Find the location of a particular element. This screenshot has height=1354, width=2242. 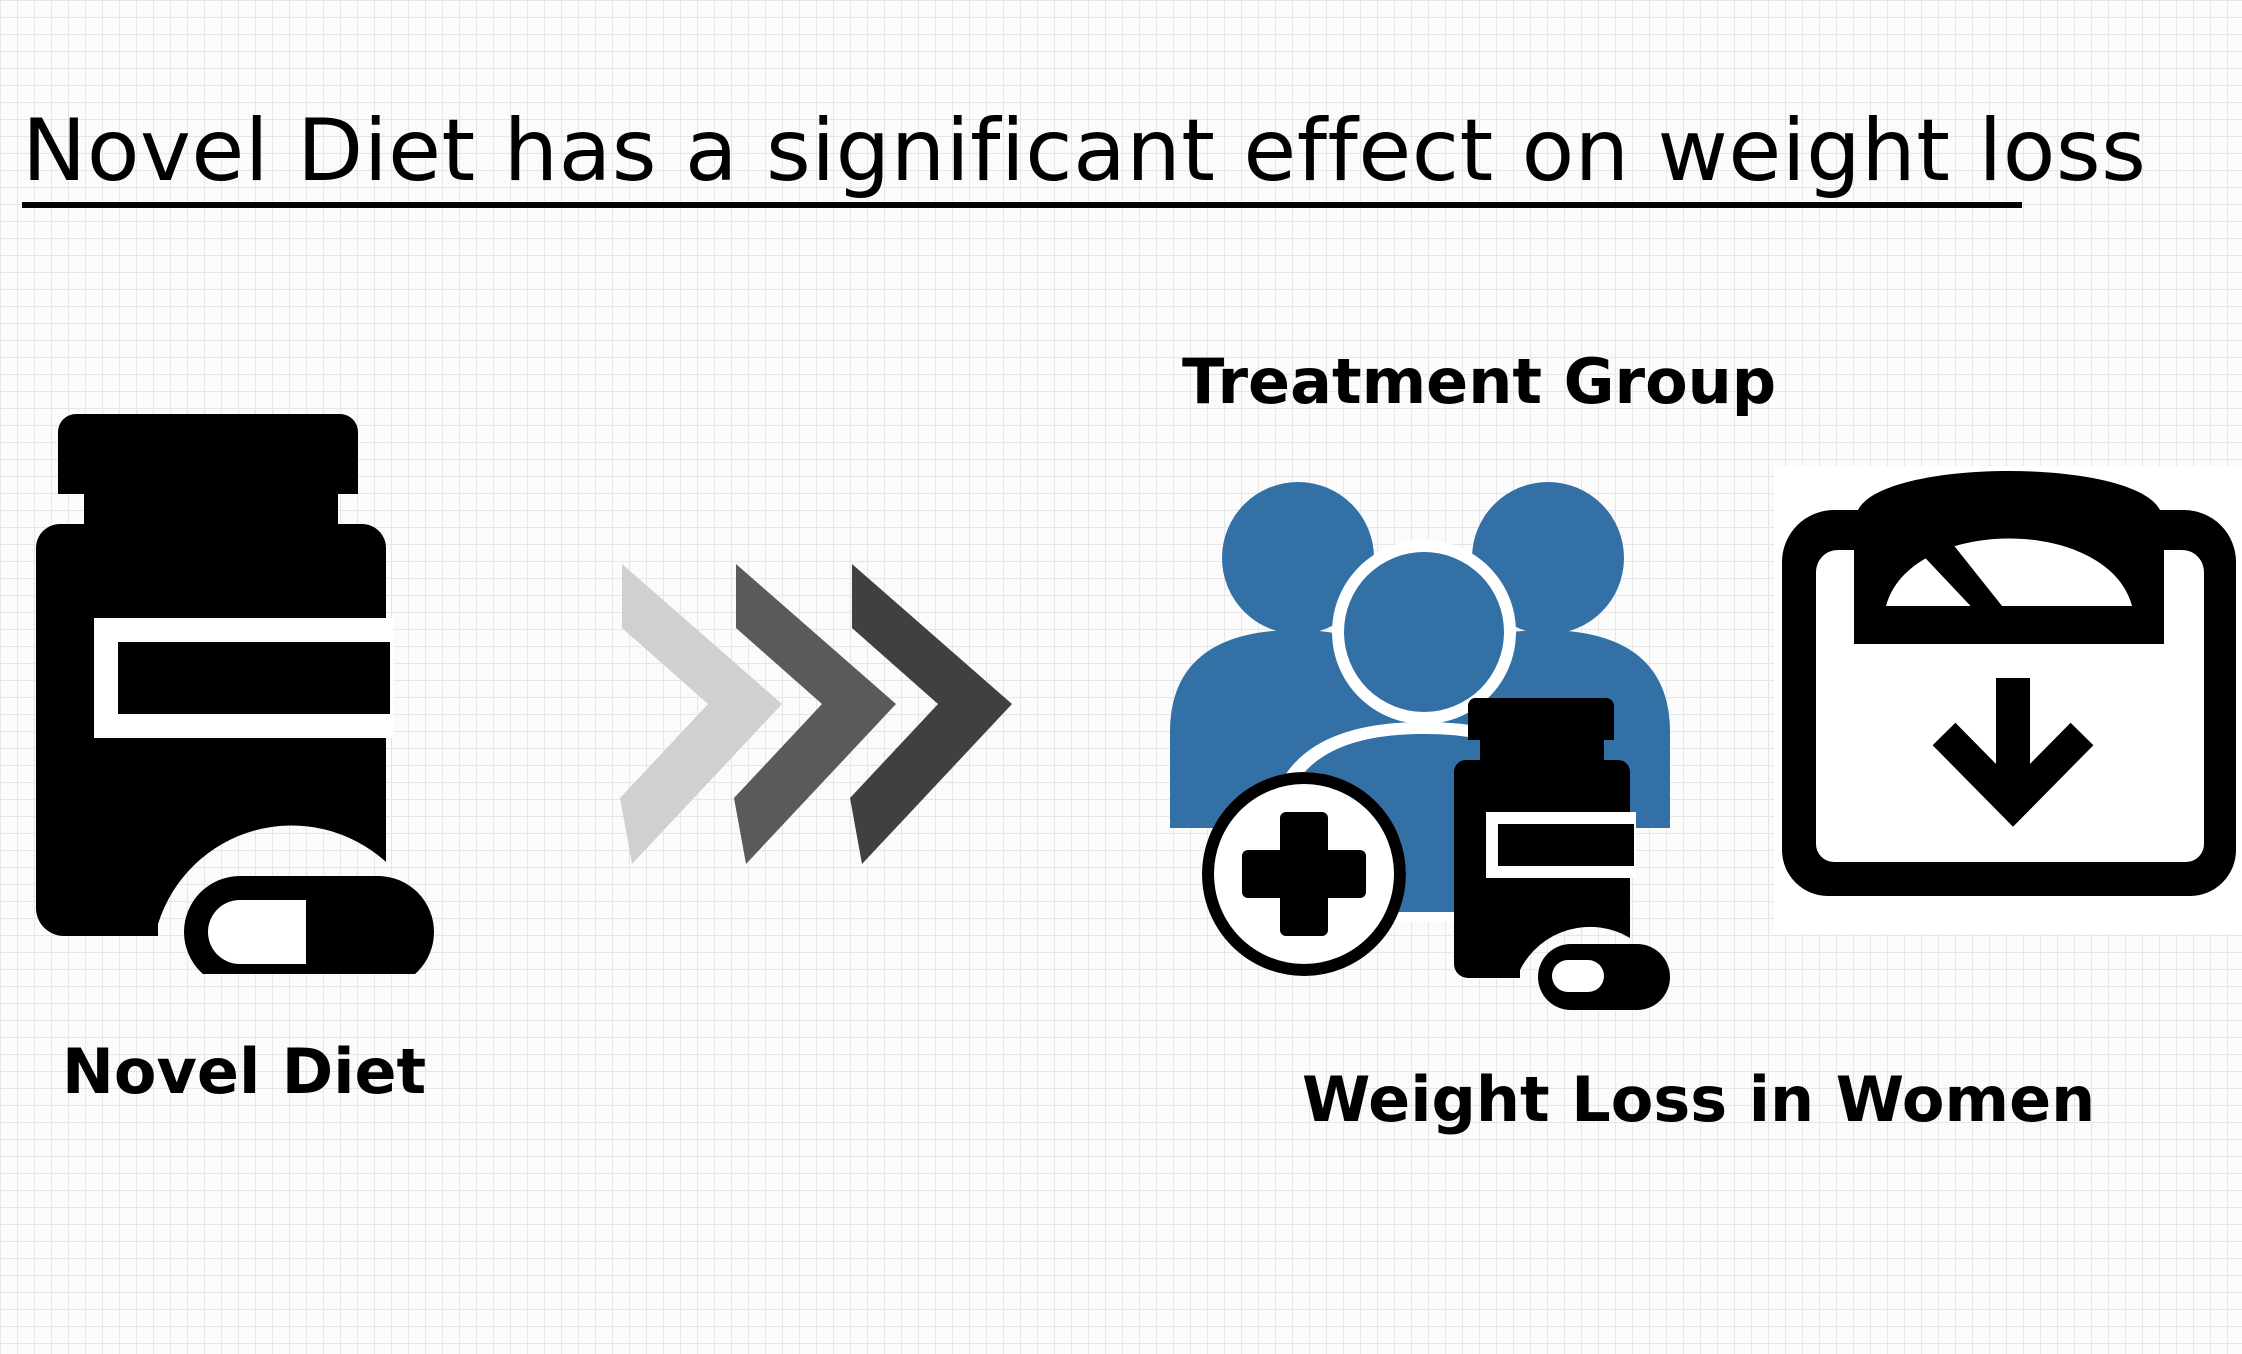

triple-chevron-arrow-icon is located at coordinates (816, 714).